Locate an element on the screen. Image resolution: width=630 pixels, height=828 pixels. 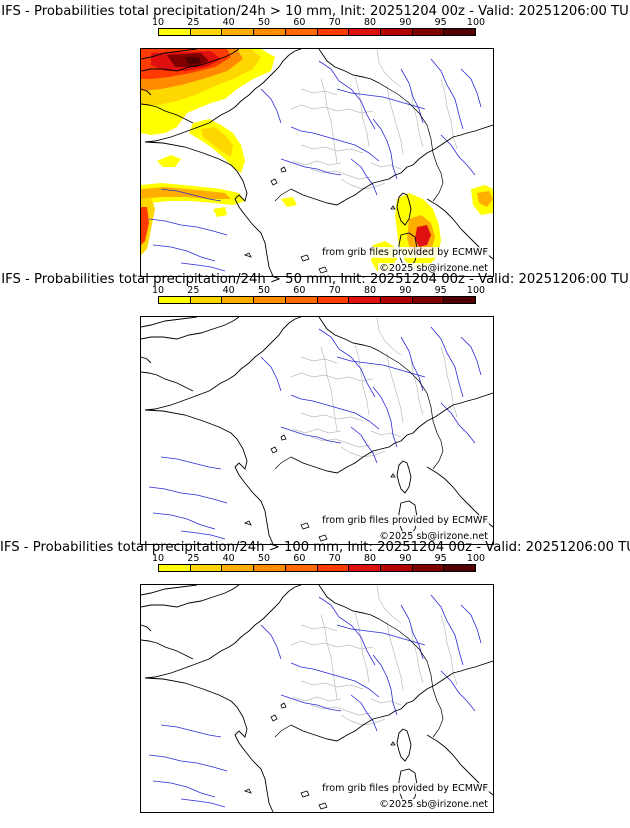
colorbar-tick-label: 90 is located at coordinates (405, 22).